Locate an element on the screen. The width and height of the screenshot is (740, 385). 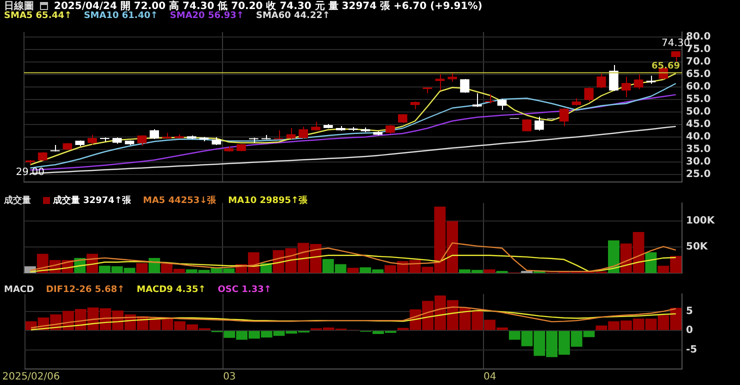
x-tick-label: 03 is located at coordinates (229, 377).